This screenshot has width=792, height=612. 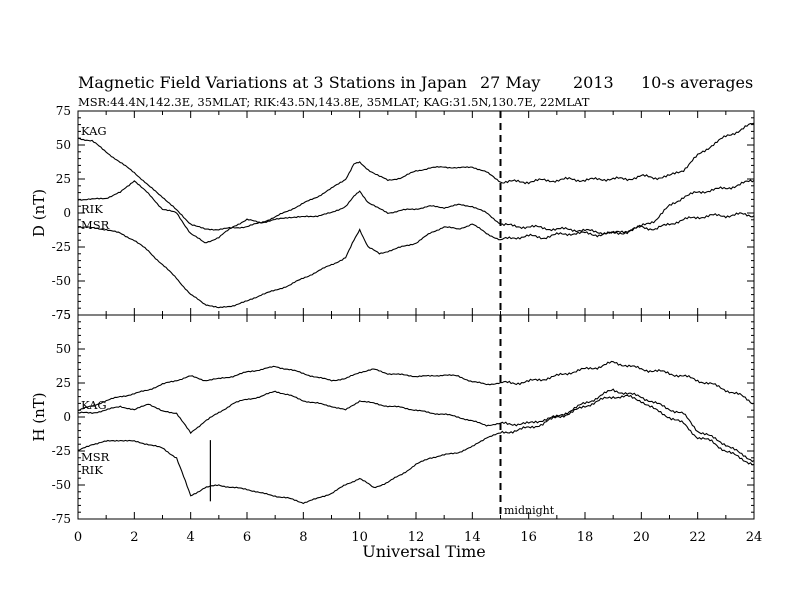 I want to click on x-tick-label: 4, so click(x=191, y=537).